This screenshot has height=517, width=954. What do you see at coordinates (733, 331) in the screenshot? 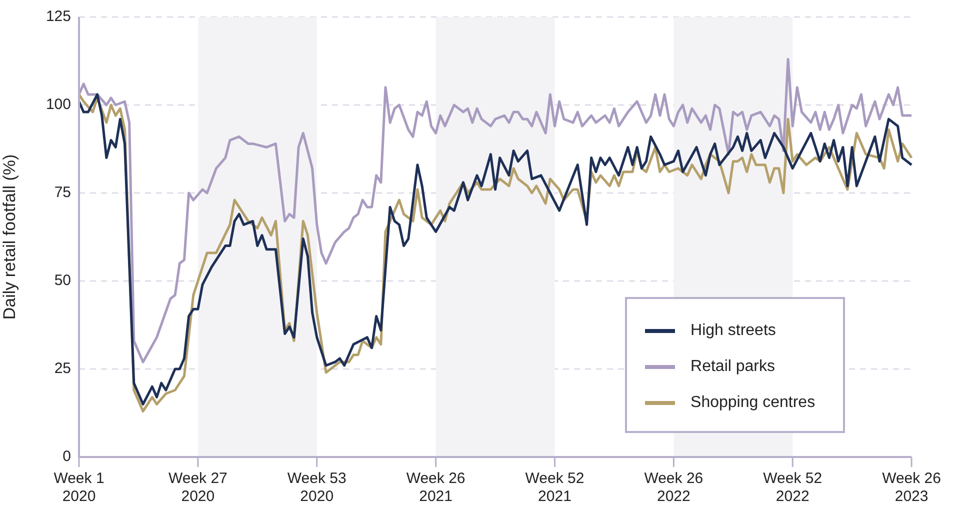
I see `legend-label: High streets` at bounding box center [733, 331].